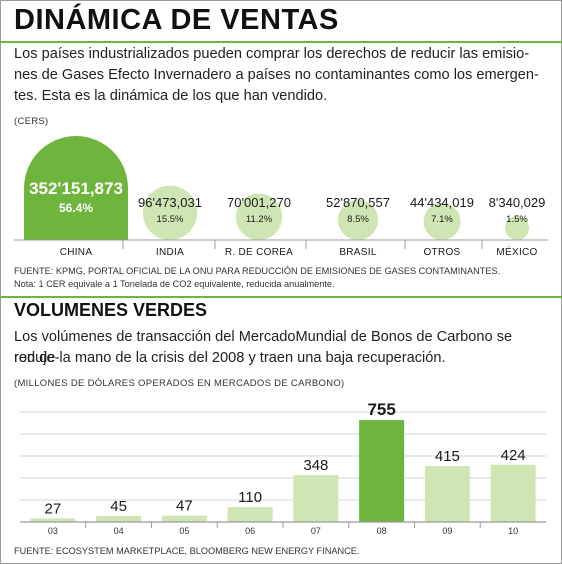 The height and width of the screenshot is (564, 562). I want to click on bubble-percent-label: 56.4%, so click(76, 208).